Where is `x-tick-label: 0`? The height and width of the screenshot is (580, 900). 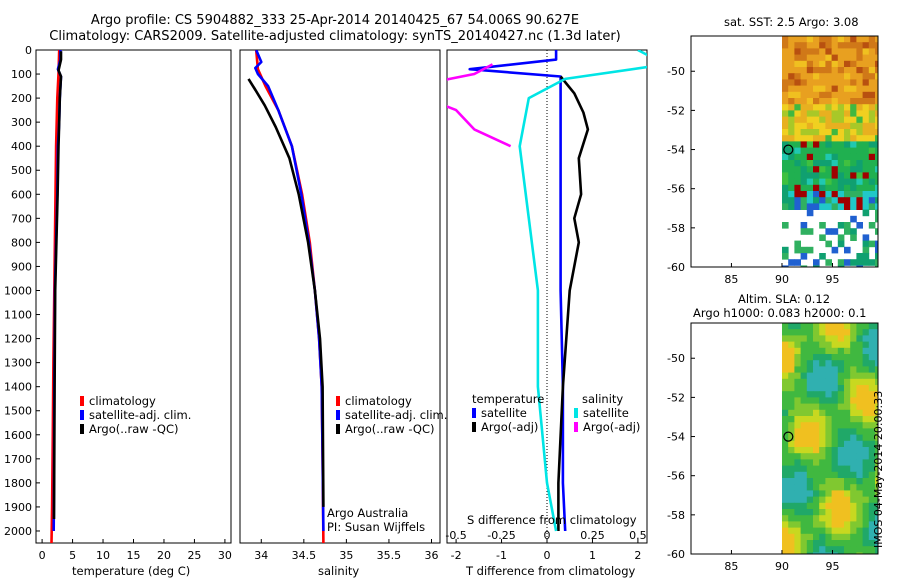 x-tick-label: 0 is located at coordinates (42, 555).